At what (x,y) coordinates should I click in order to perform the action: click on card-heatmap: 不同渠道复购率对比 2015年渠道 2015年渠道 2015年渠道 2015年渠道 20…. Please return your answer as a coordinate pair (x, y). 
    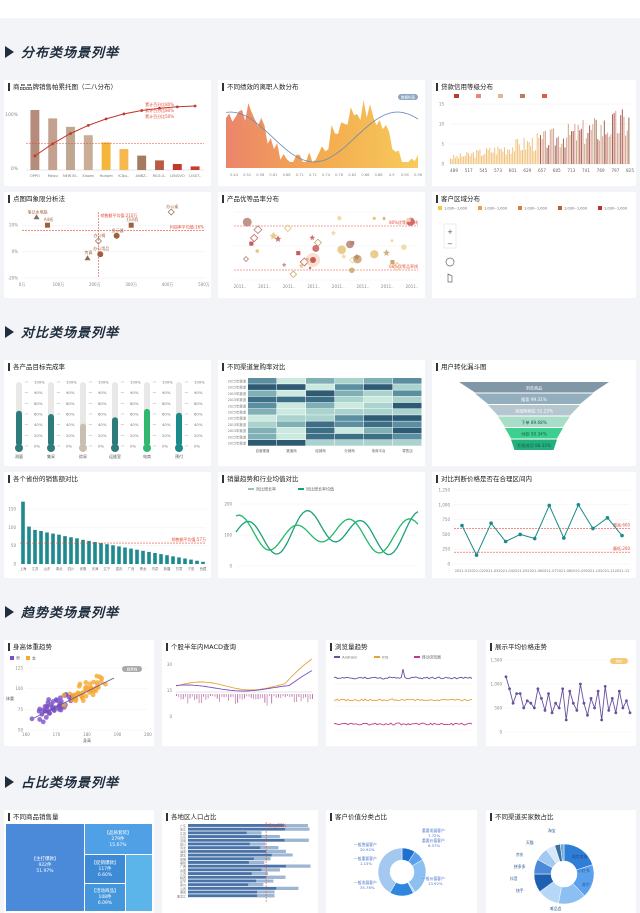
    Looking at the image, I should click on (321, 413).